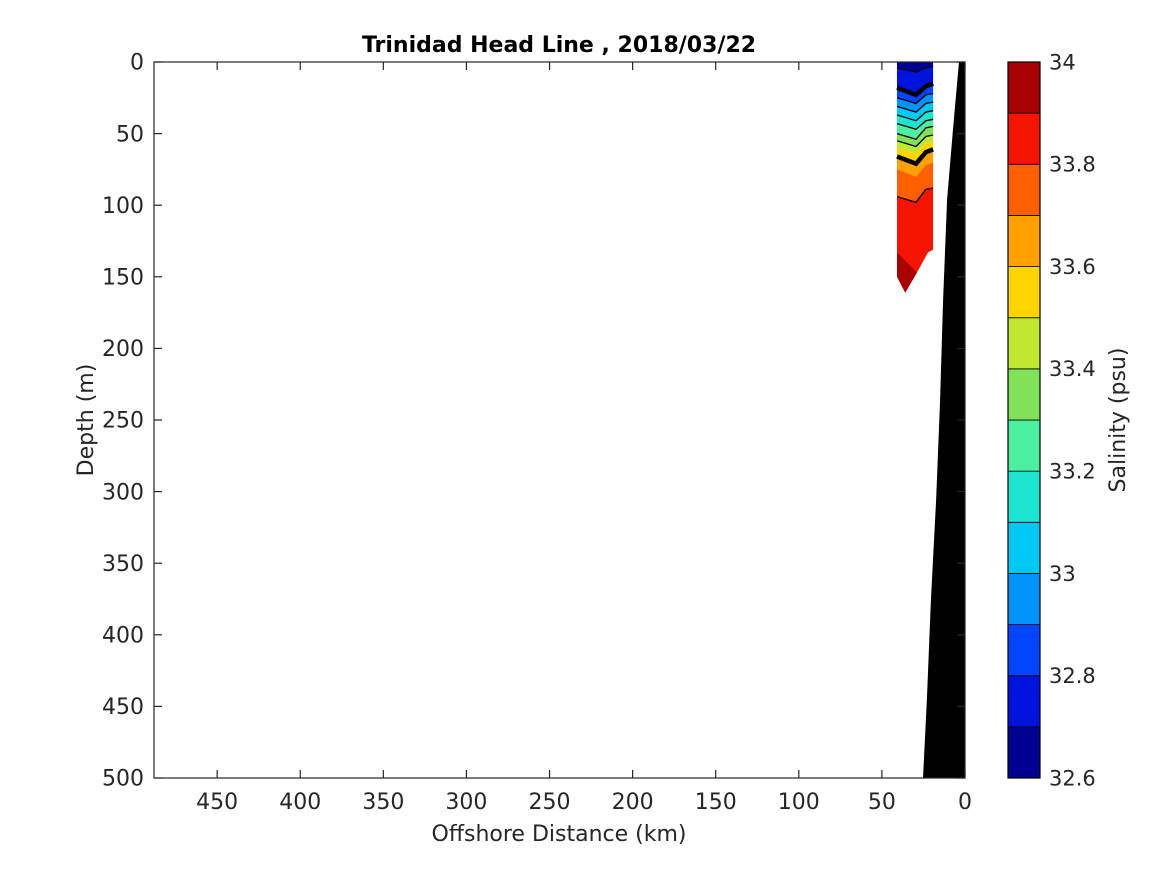 The image size is (1167, 875). What do you see at coordinates (123, 278) in the screenshot?
I see `y-tick-label: 150` at bounding box center [123, 278].